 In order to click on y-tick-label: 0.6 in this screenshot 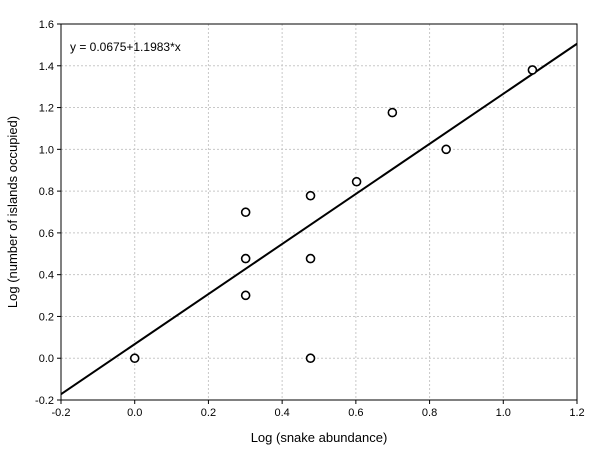, I will do `click(46, 234)`.